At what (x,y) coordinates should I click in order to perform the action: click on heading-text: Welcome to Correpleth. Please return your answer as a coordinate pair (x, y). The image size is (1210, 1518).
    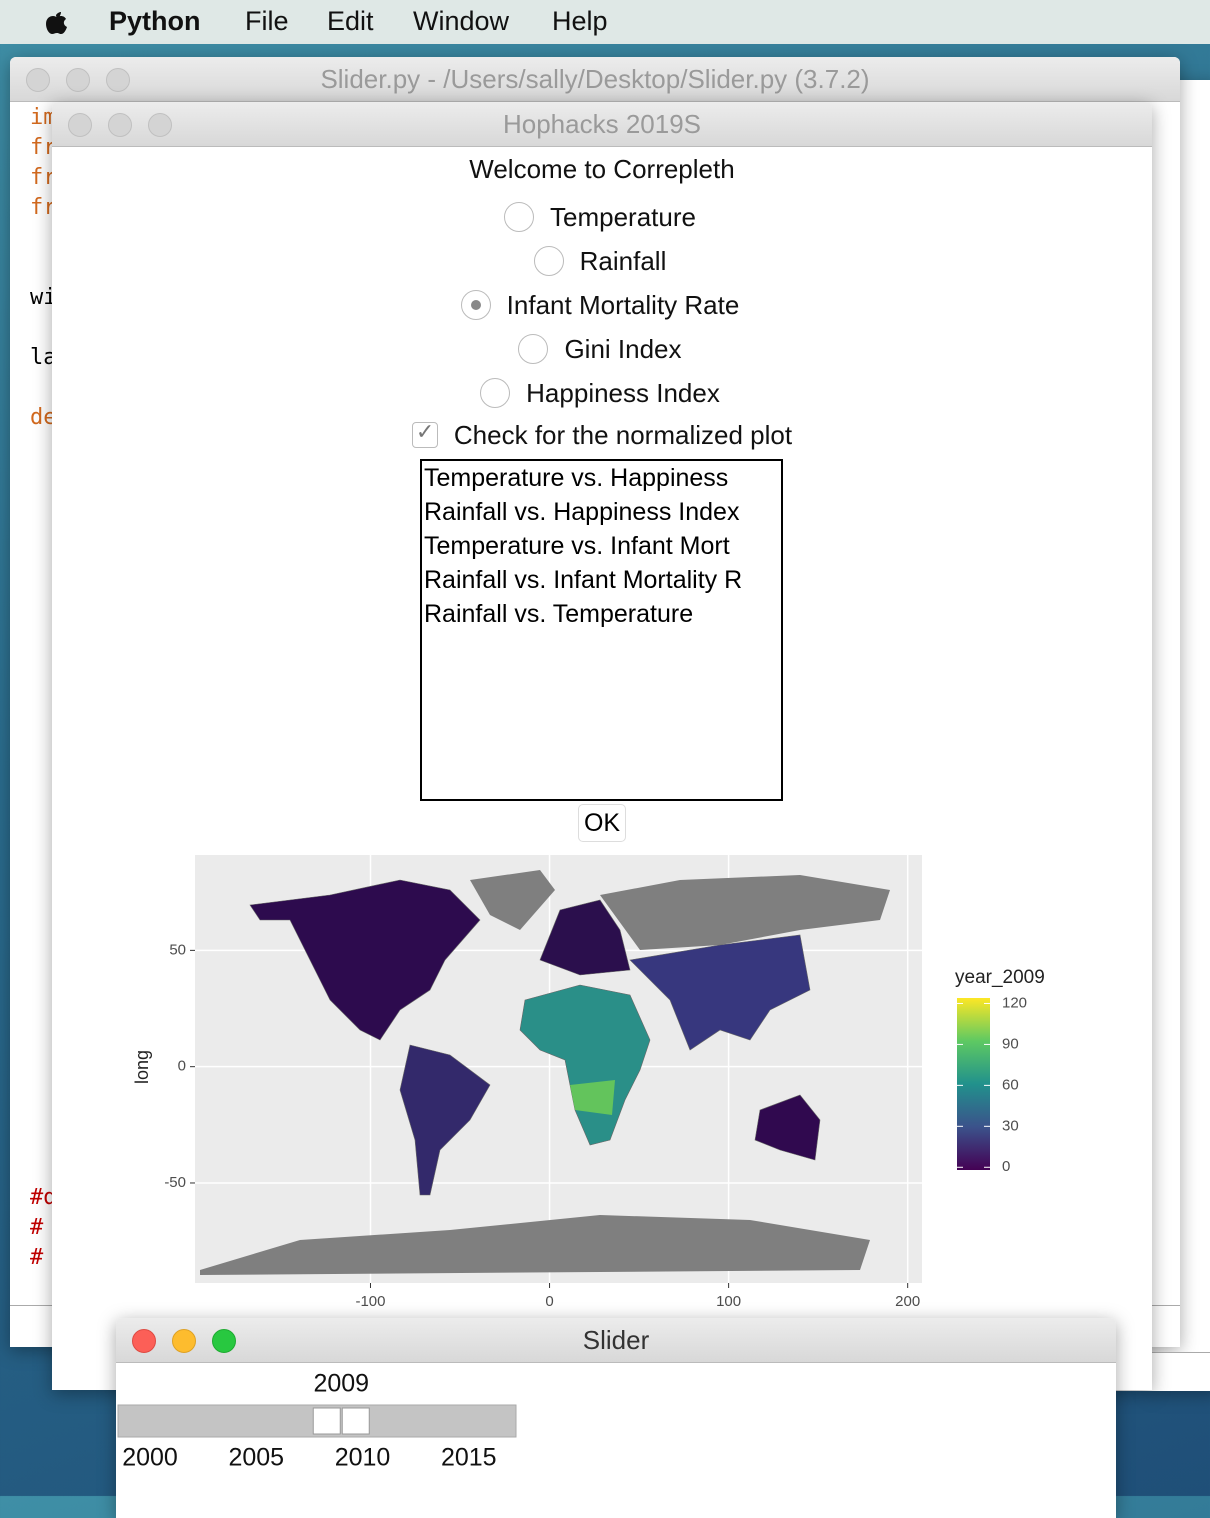
    Looking at the image, I should click on (602, 168).